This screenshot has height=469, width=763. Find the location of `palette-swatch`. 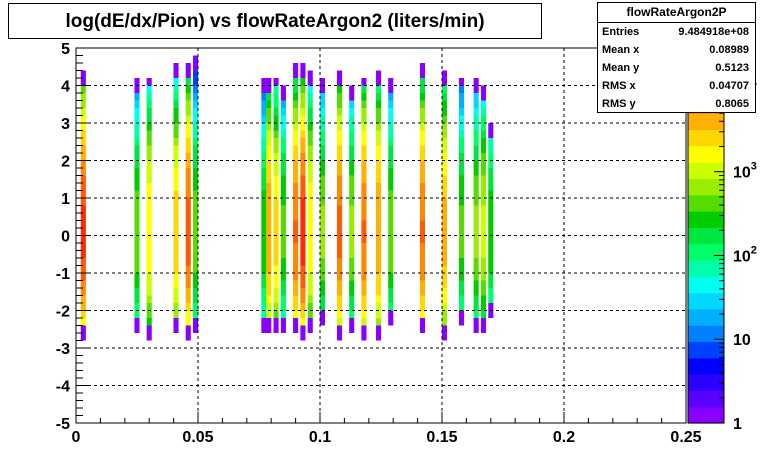

palette-swatch is located at coordinates (706, 285).